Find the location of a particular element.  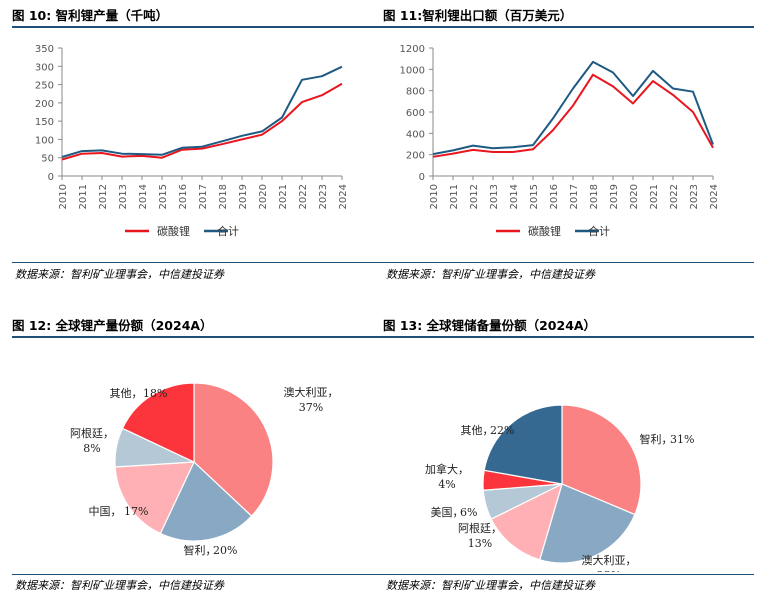

slice-label-name-0: 澳大利亚， is located at coordinates (311, 392).